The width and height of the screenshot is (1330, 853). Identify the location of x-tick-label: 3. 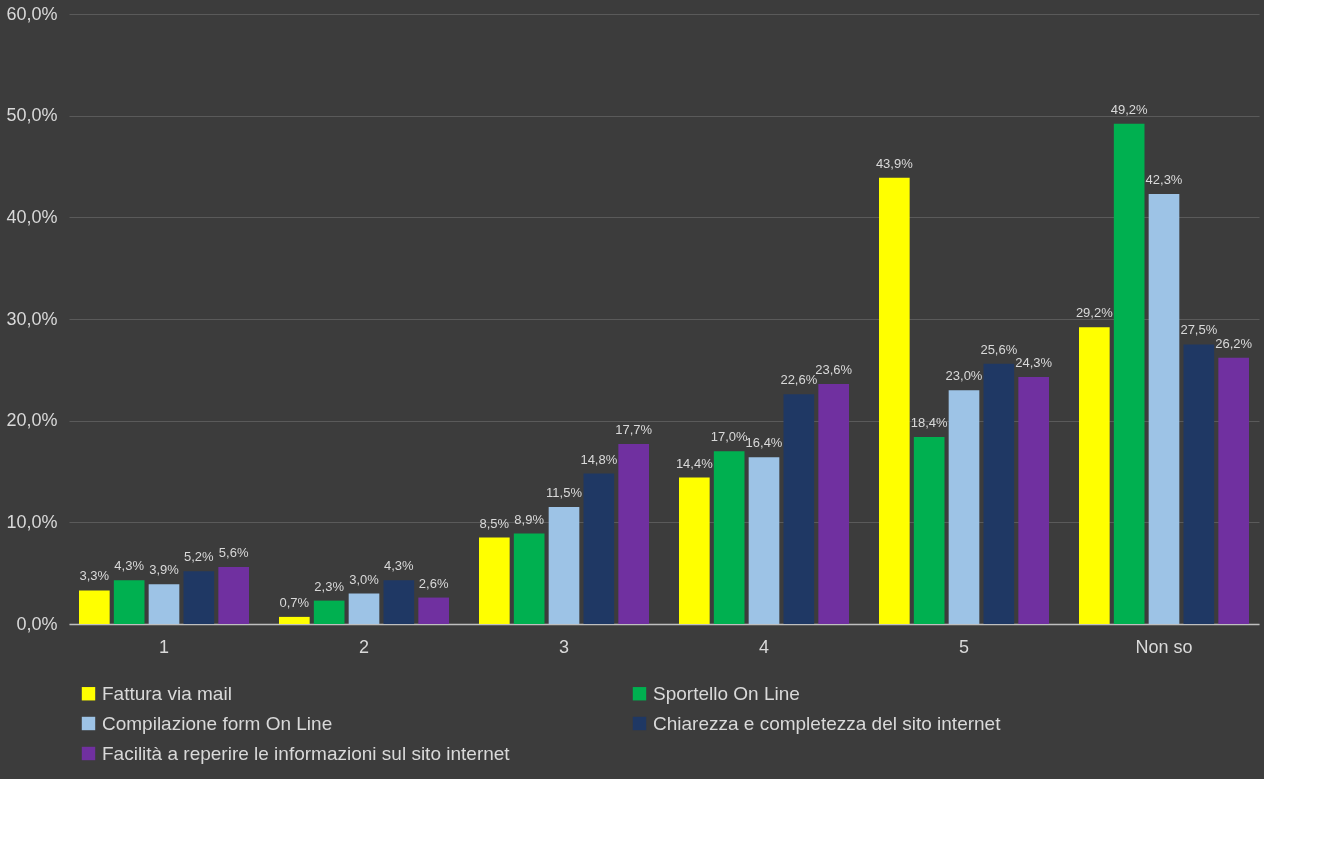
(564, 646).